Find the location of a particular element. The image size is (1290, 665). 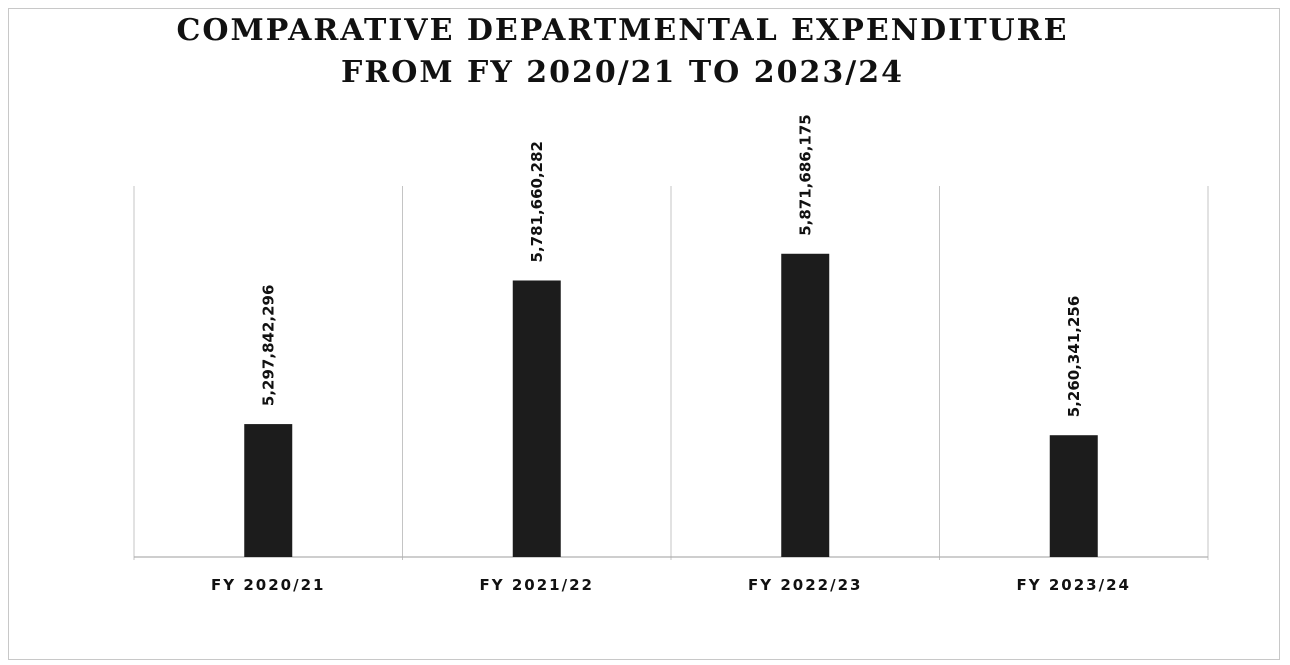

data-label-4: 5,260,341,256 is located at coordinates (1074, 356).